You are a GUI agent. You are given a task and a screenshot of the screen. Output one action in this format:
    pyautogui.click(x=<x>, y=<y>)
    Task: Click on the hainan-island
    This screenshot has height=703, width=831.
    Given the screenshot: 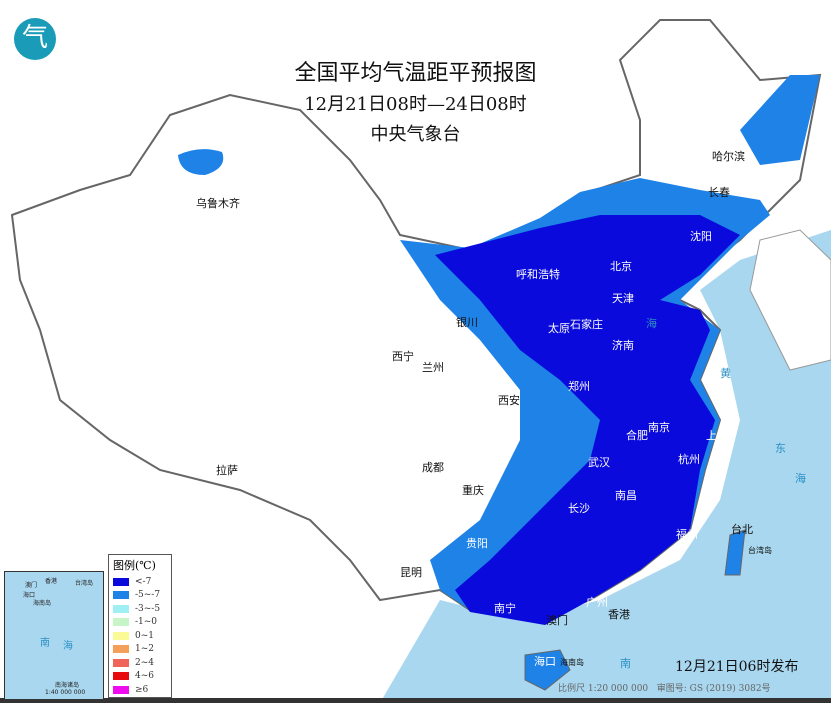 What is the action you would take?
    pyautogui.click(x=547, y=670)
    